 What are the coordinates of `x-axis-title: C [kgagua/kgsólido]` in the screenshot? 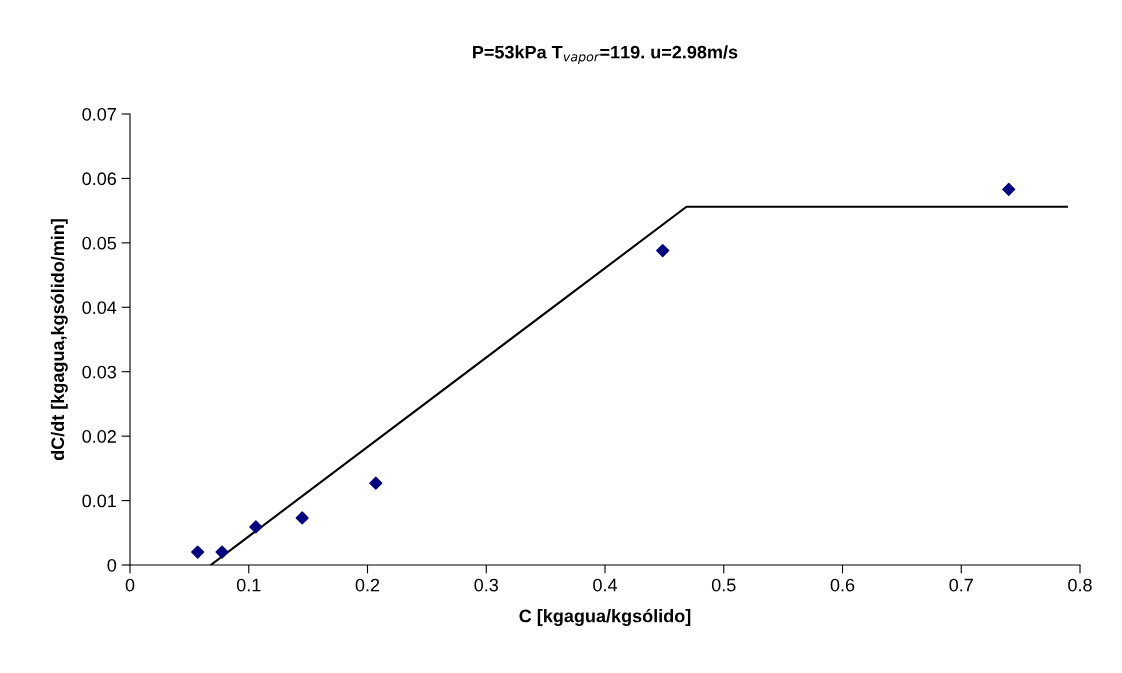 It's located at (605, 617).